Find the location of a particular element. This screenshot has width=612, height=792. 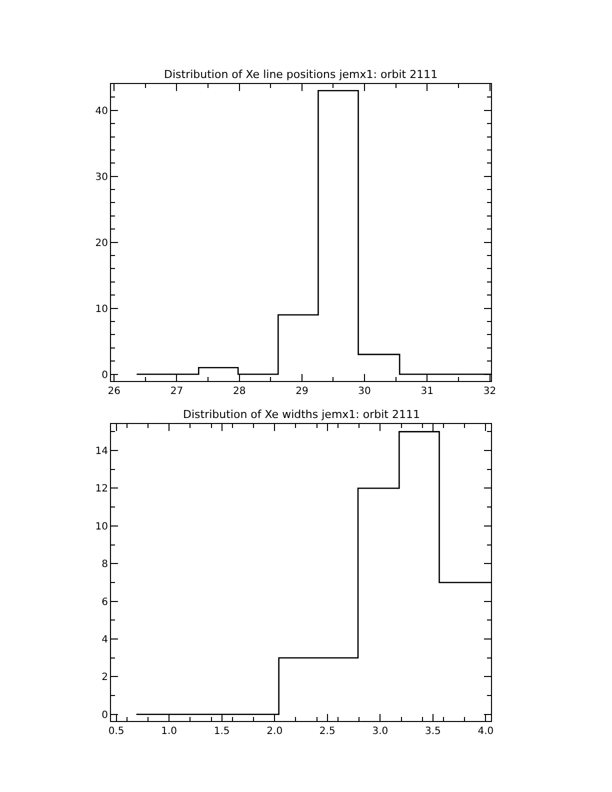

x-tick-label: 27 is located at coordinates (177, 391).